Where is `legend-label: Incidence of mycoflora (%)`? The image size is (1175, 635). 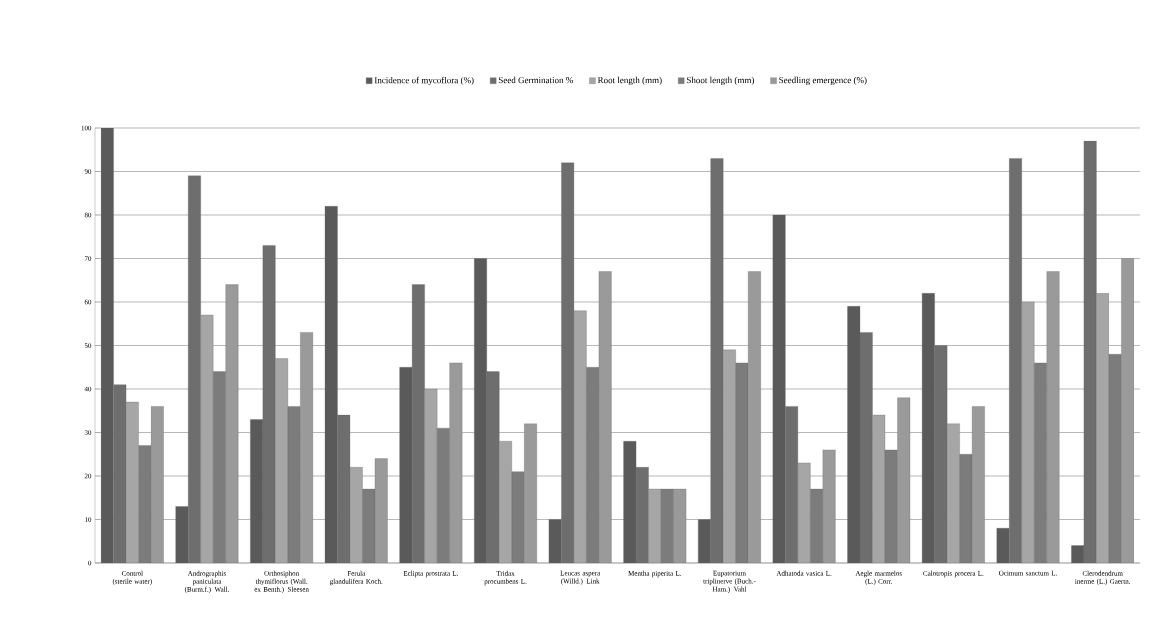
legend-label: Incidence of mycoflora (%) is located at coordinates (424, 81).